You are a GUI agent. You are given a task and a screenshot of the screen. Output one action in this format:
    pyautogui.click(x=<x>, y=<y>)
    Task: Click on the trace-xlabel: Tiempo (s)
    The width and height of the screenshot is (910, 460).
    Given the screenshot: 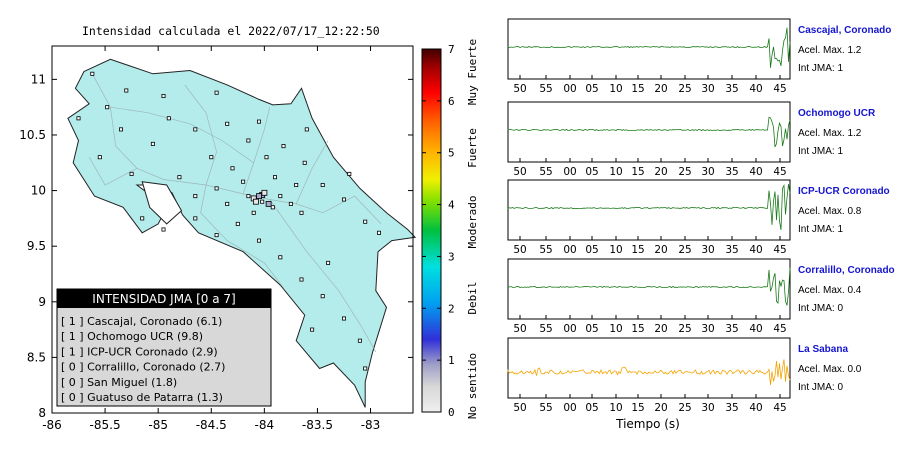 What is the action you would take?
    pyautogui.click(x=647, y=424)
    